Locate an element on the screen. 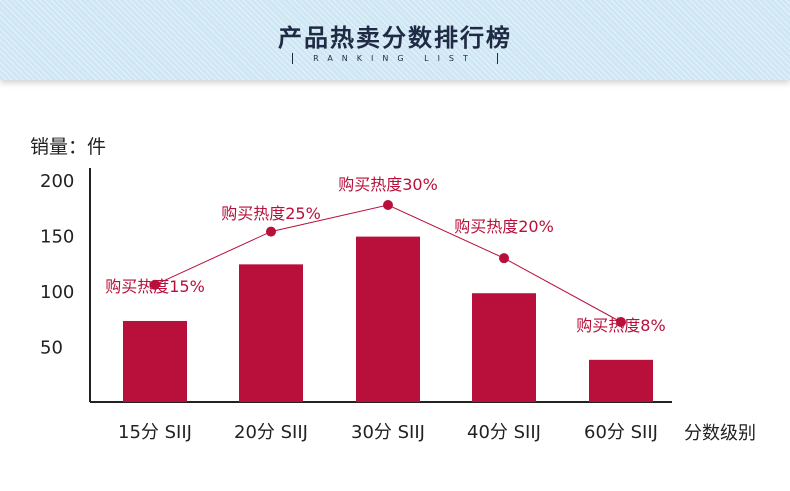 The image size is (790, 491). y-tick-label: 50 is located at coordinates (51, 348).